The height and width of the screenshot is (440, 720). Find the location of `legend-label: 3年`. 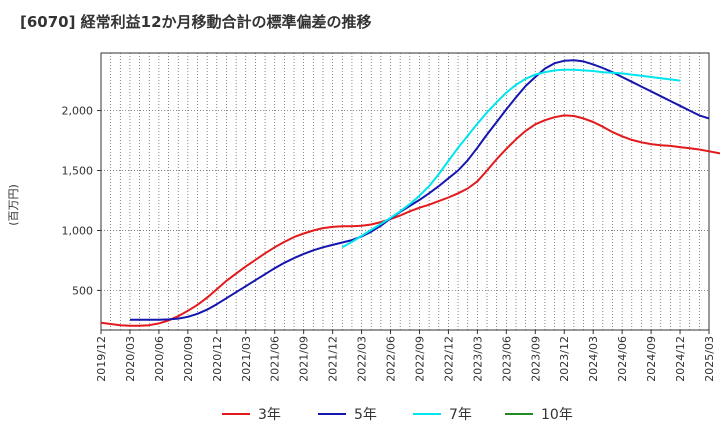

legend-label: 3年 is located at coordinates (269, 415).